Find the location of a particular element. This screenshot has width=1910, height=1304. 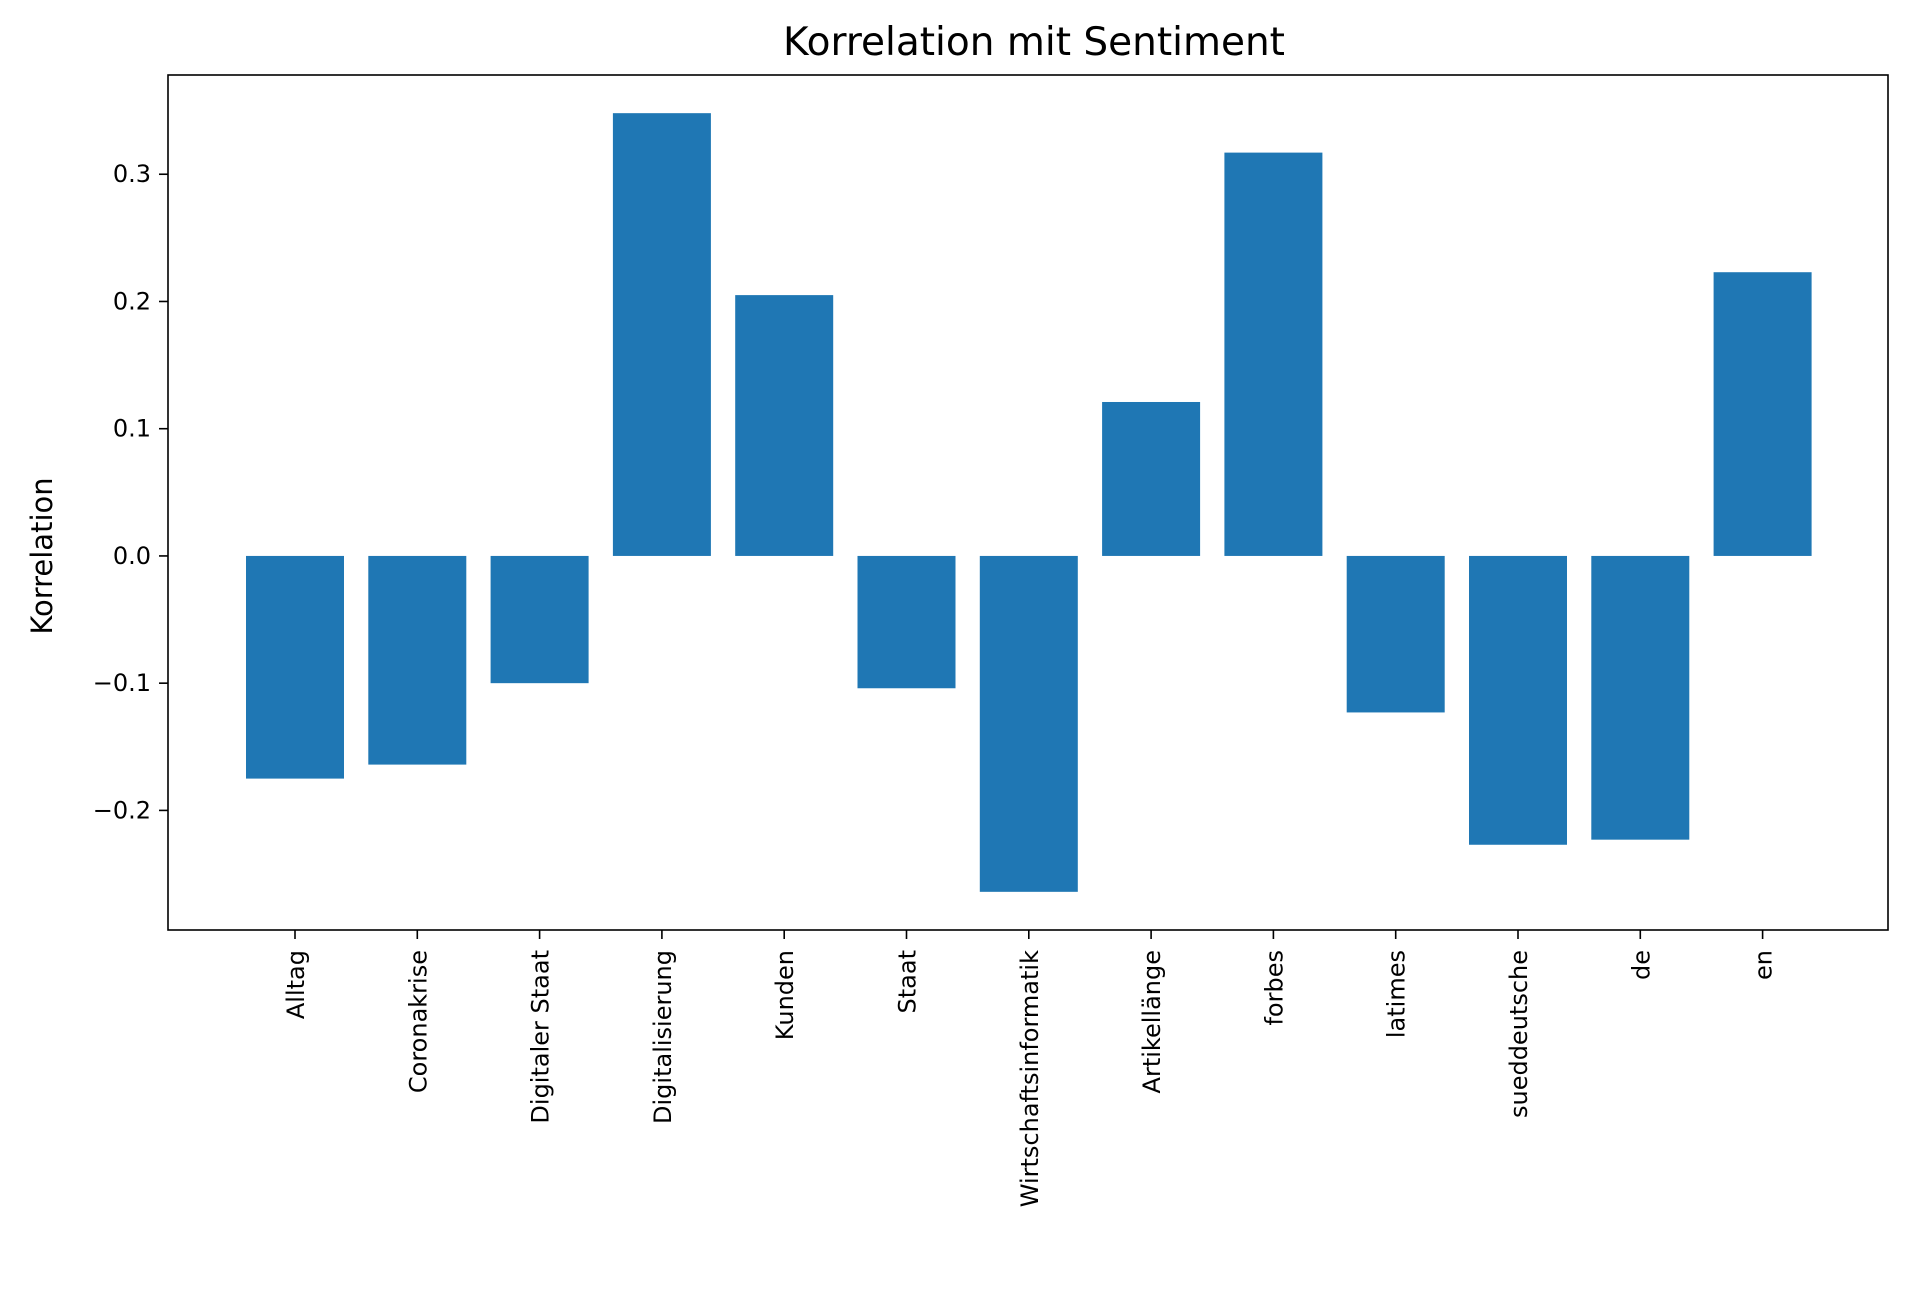

bar-wirtschaftsinformatik is located at coordinates (1028, 723).